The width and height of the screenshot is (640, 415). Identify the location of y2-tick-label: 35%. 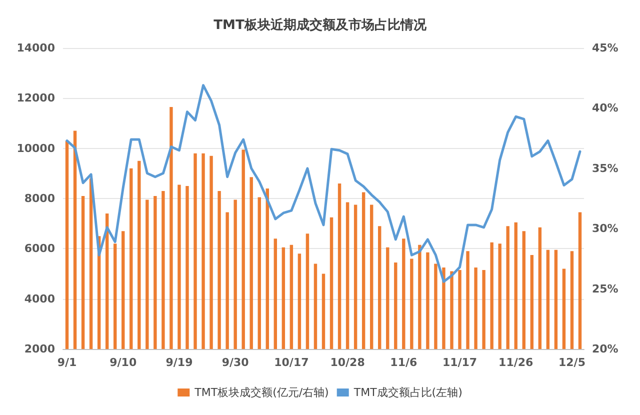
(605, 168).